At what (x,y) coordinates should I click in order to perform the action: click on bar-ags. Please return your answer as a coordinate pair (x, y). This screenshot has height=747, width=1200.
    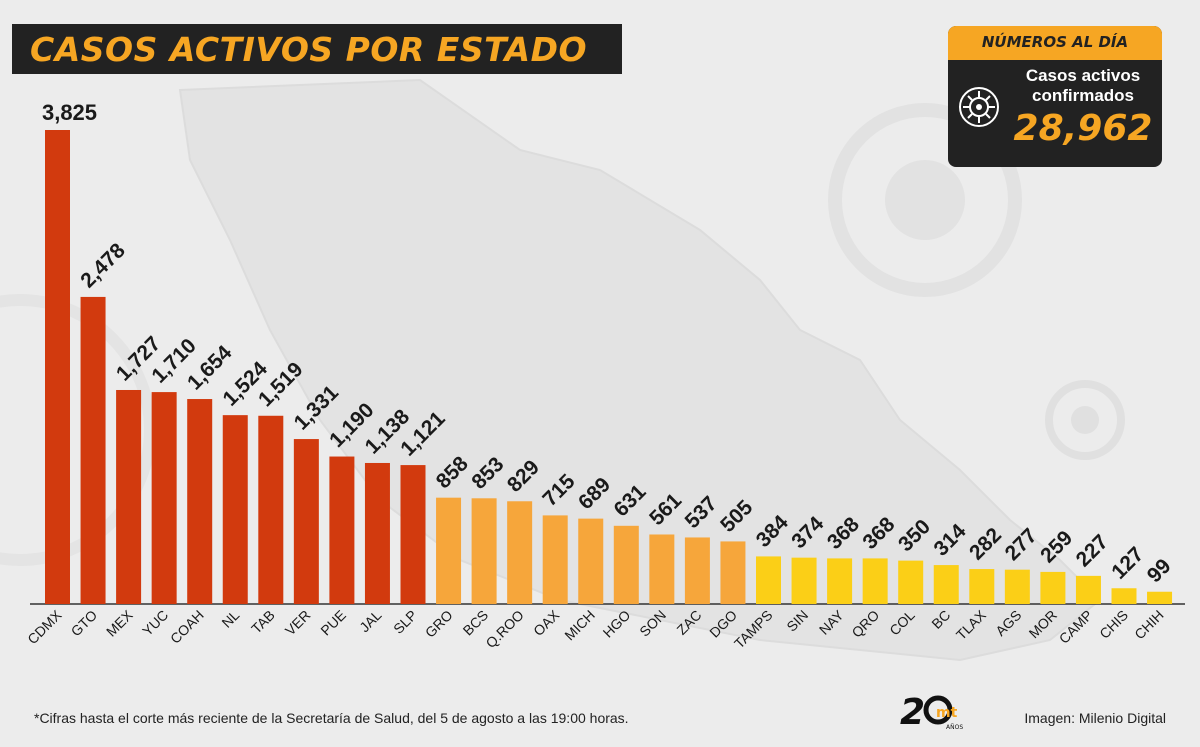
    Looking at the image, I should click on (1017, 586).